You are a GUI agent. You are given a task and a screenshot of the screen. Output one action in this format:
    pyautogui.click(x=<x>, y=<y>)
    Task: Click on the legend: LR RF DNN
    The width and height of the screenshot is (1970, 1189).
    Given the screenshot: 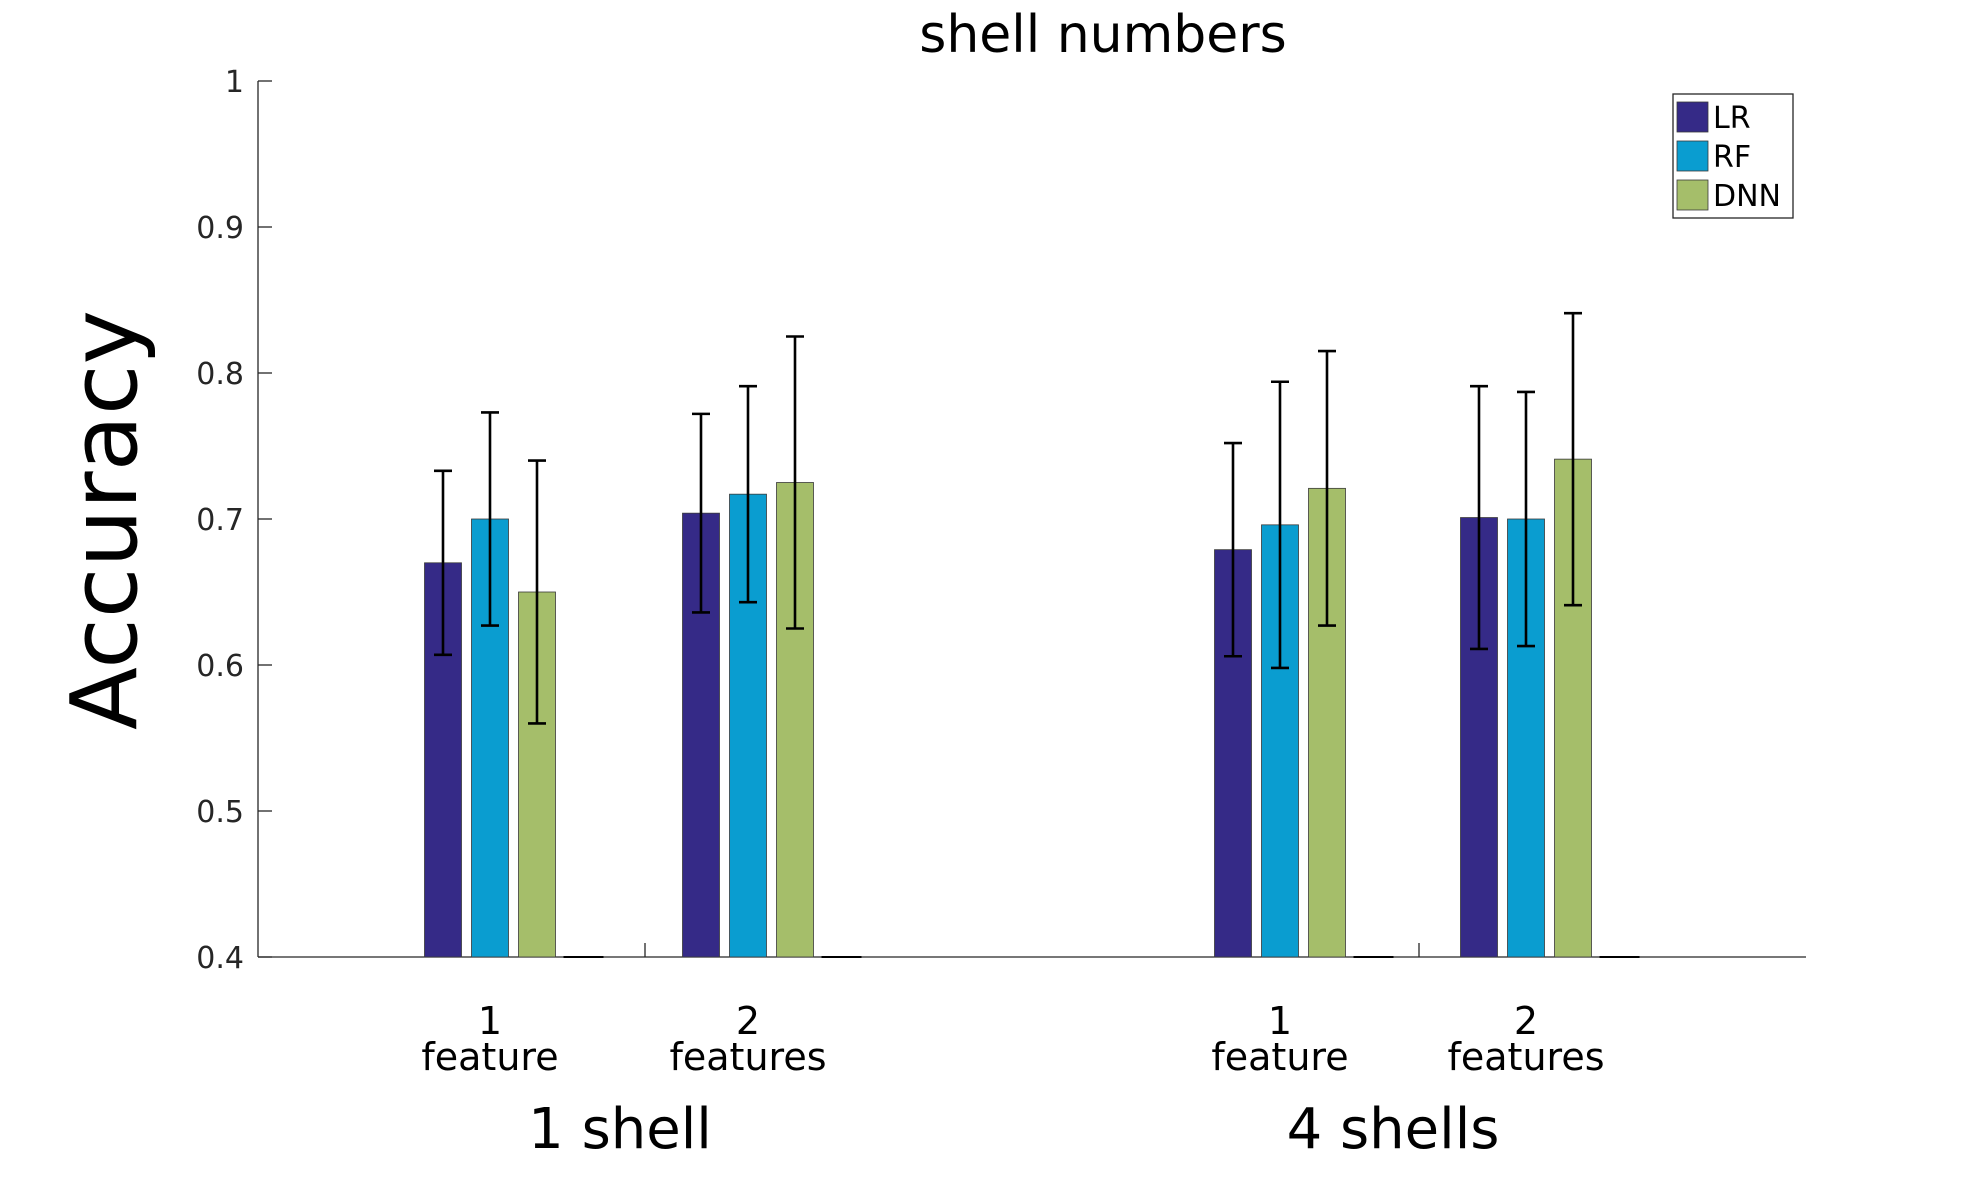 What is the action you would take?
    pyautogui.click(x=1733, y=156)
    